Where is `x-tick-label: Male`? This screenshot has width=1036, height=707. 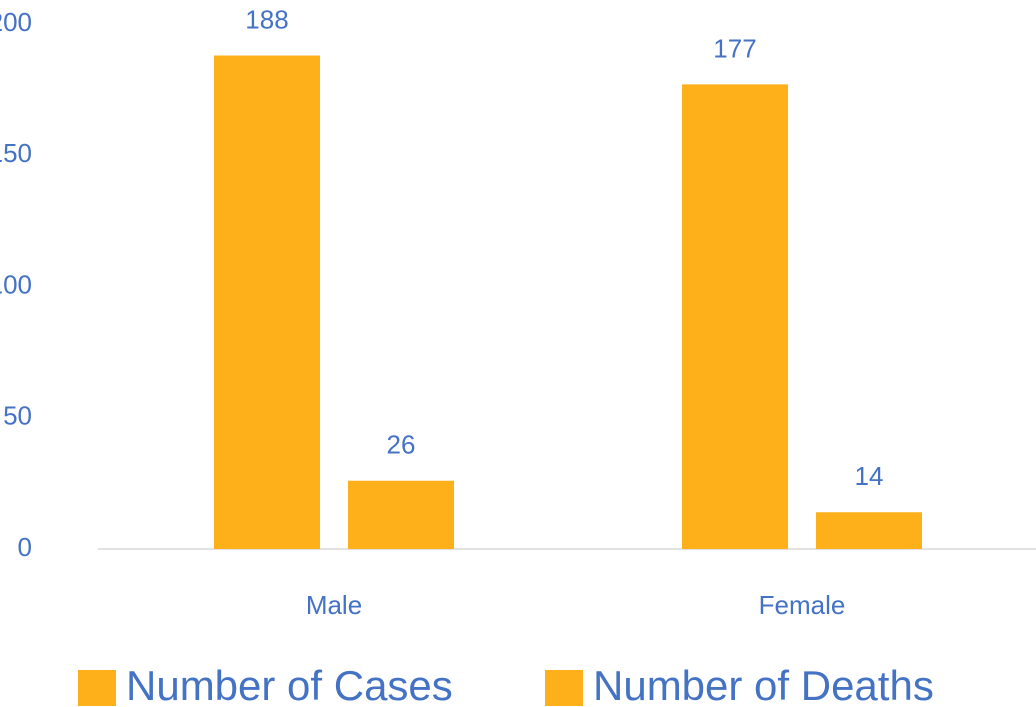
x-tick-label: Male is located at coordinates (334, 605).